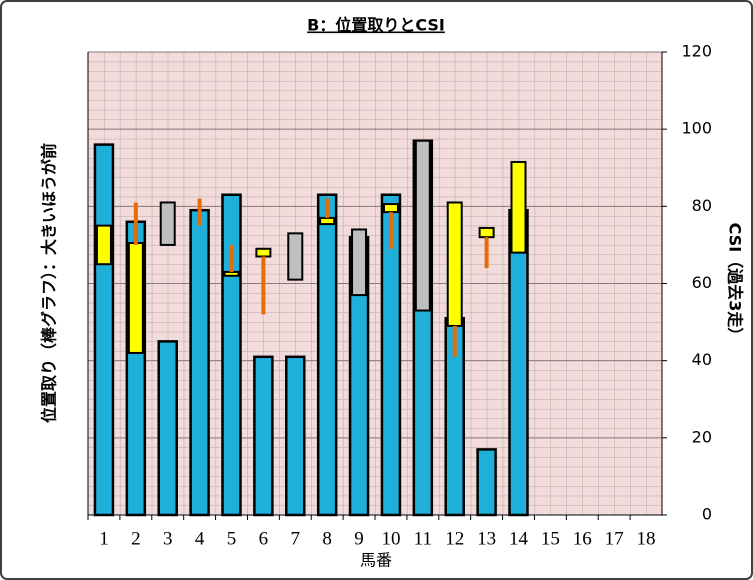  What do you see at coordinates (614, 538) in the screenshot?
I see `x-tick-label: 17` at bounding box center [614, 538].